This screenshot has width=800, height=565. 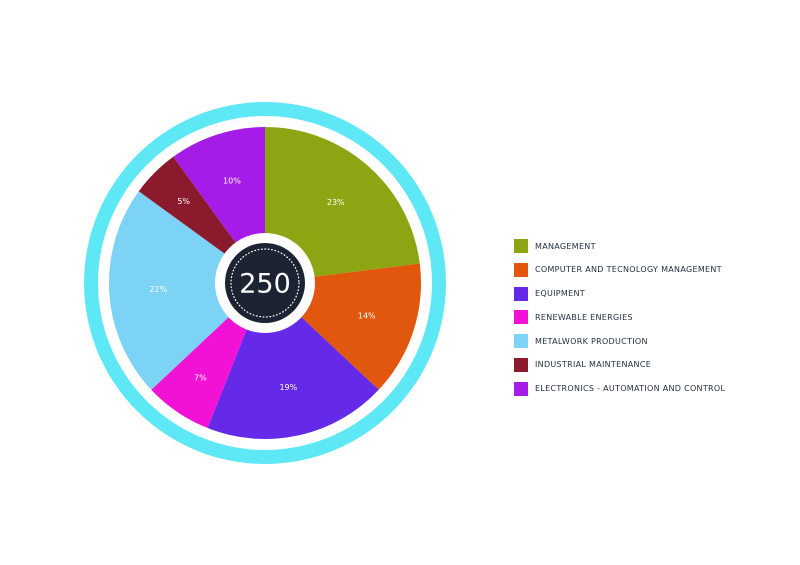 I want to click on legend-label: INDUSTRIAL MAINTENANCE, so click(x=593, y=365).